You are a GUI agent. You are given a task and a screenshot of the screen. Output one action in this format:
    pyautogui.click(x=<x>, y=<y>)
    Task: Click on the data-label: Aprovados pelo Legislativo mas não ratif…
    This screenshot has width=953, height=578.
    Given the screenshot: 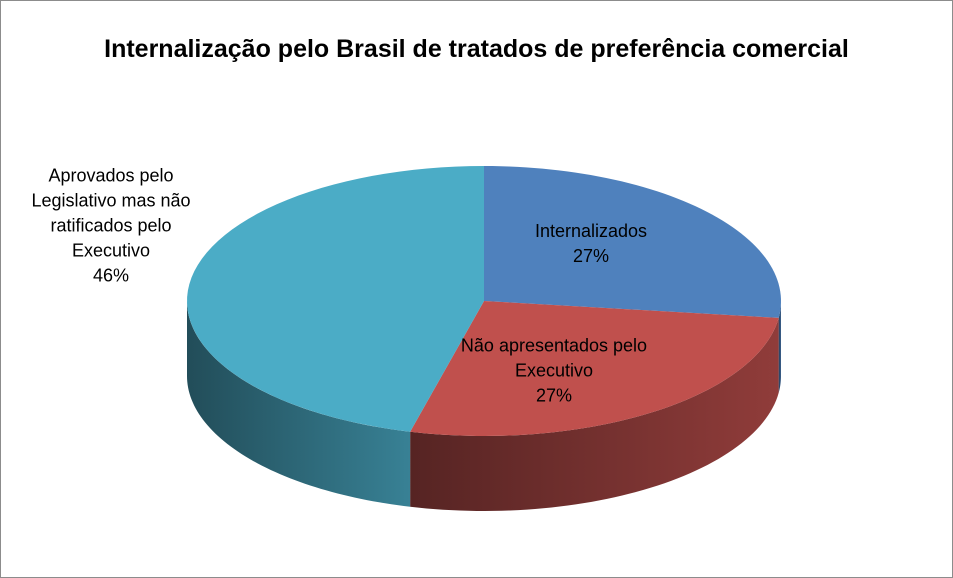 What is the action you would take?
    pyautogui.click(x=111, y=226)
    